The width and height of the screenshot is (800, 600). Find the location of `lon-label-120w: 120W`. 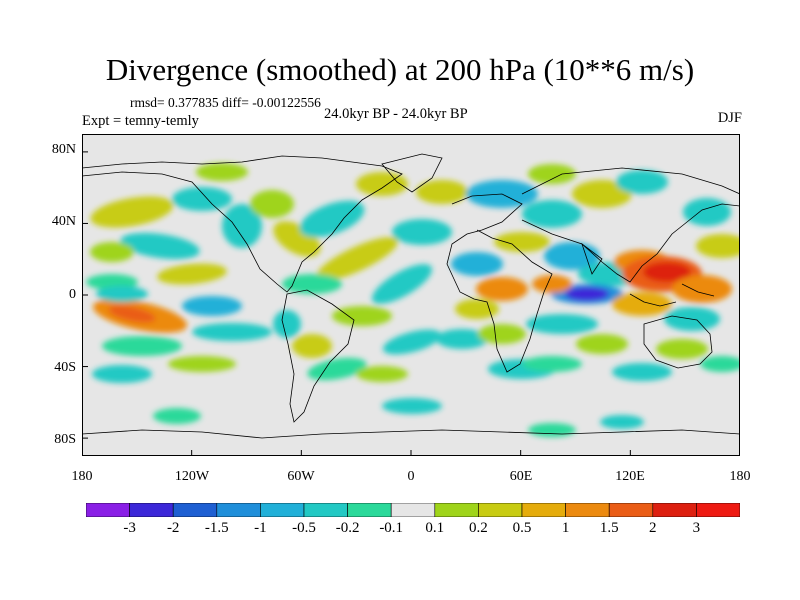

lon-label-120w: 120W is located at coordinates (192, 476).